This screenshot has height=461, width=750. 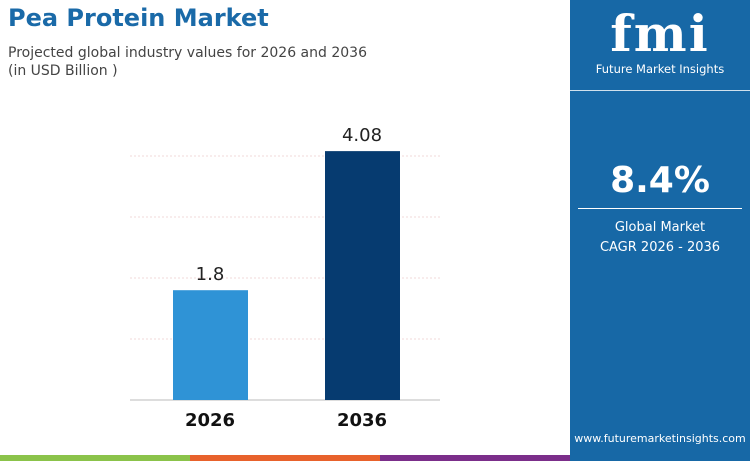 I want to click on bar-2026, so click(x=210, y=345).